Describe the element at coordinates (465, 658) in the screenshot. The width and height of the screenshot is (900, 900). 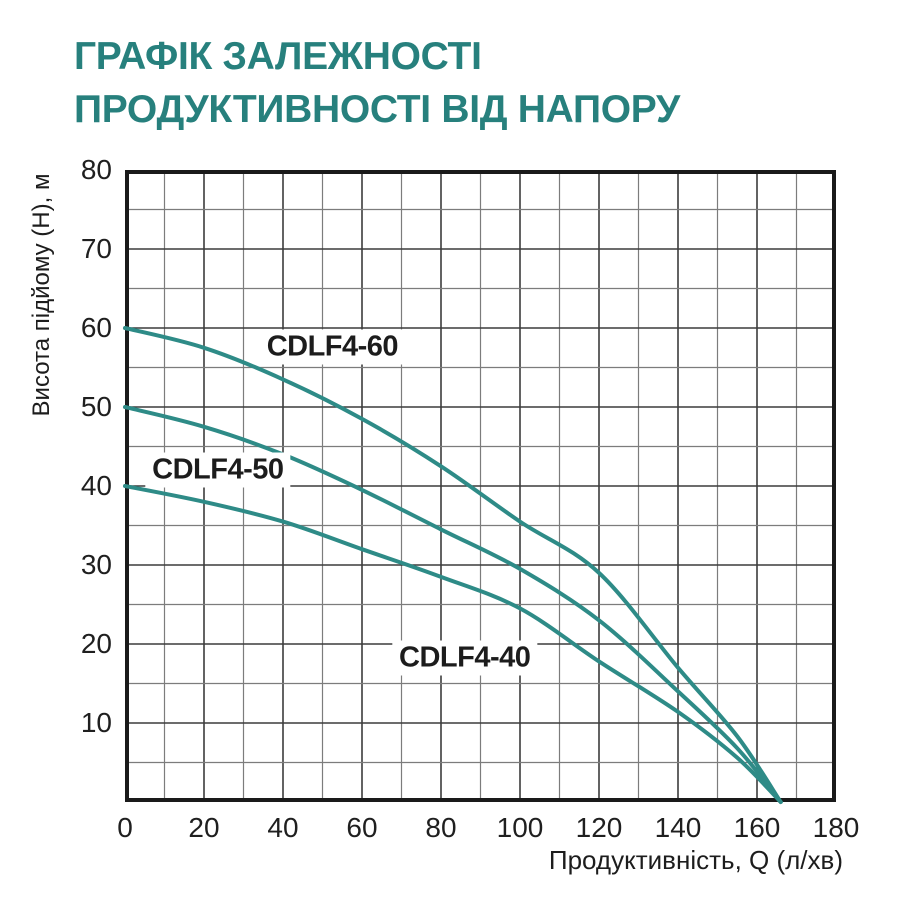
I see `curve-label-cdlf4-40: CDLF4-40` at that location.